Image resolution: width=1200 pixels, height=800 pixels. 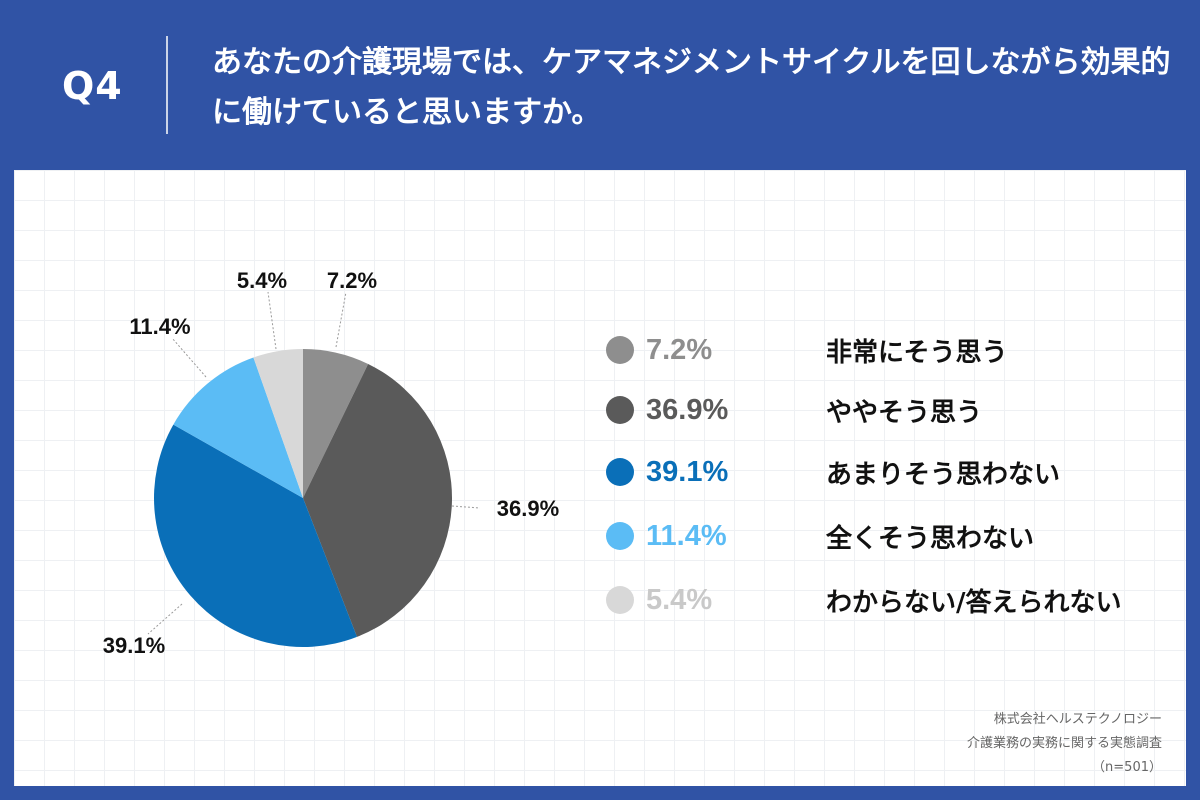 I want to click on legend-item-somewhat-disagree: 39.1% あまりそう思わない, so click(x=833, y=472).